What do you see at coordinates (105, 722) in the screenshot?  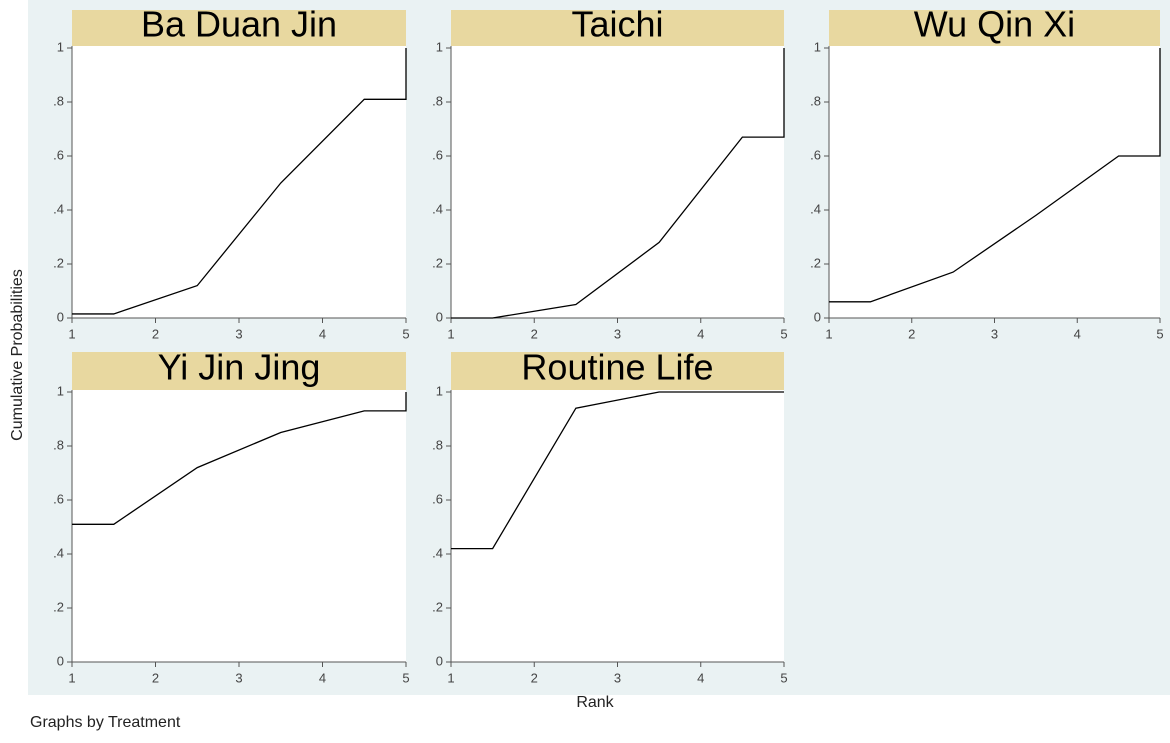 I see `note: Graphs by Treatment` at bounding box center [105, 722].